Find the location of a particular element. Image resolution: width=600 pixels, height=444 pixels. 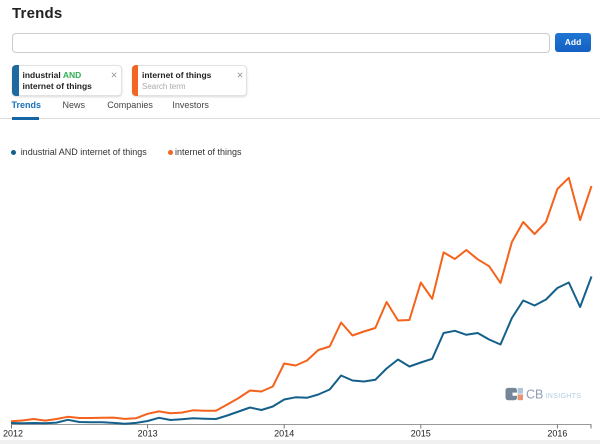

svg-text: CB is located at coordinates (534, 394).